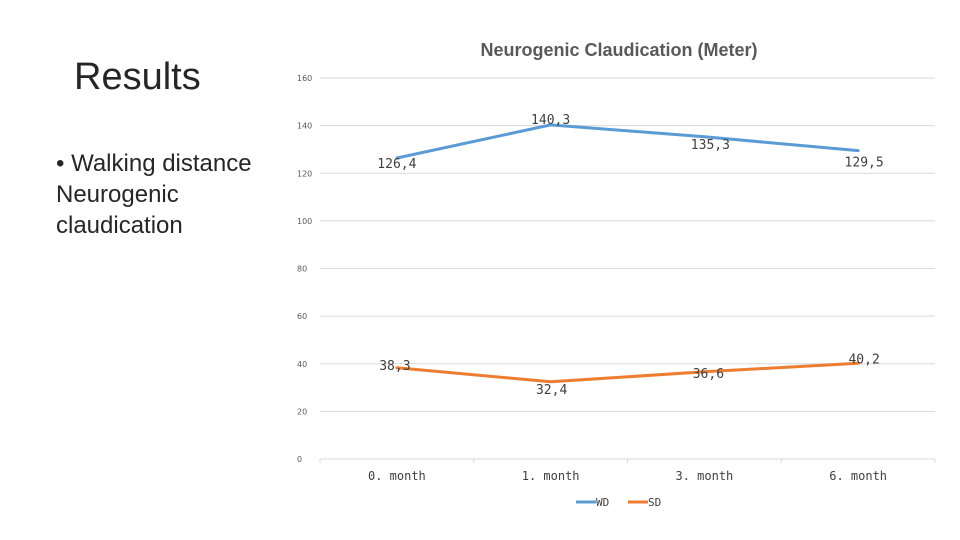 This screenshot has height=540, width=960. Describe the element at coordinates (654, 502) in the screenshot. I see `legend-label-sd: SD` at that location.